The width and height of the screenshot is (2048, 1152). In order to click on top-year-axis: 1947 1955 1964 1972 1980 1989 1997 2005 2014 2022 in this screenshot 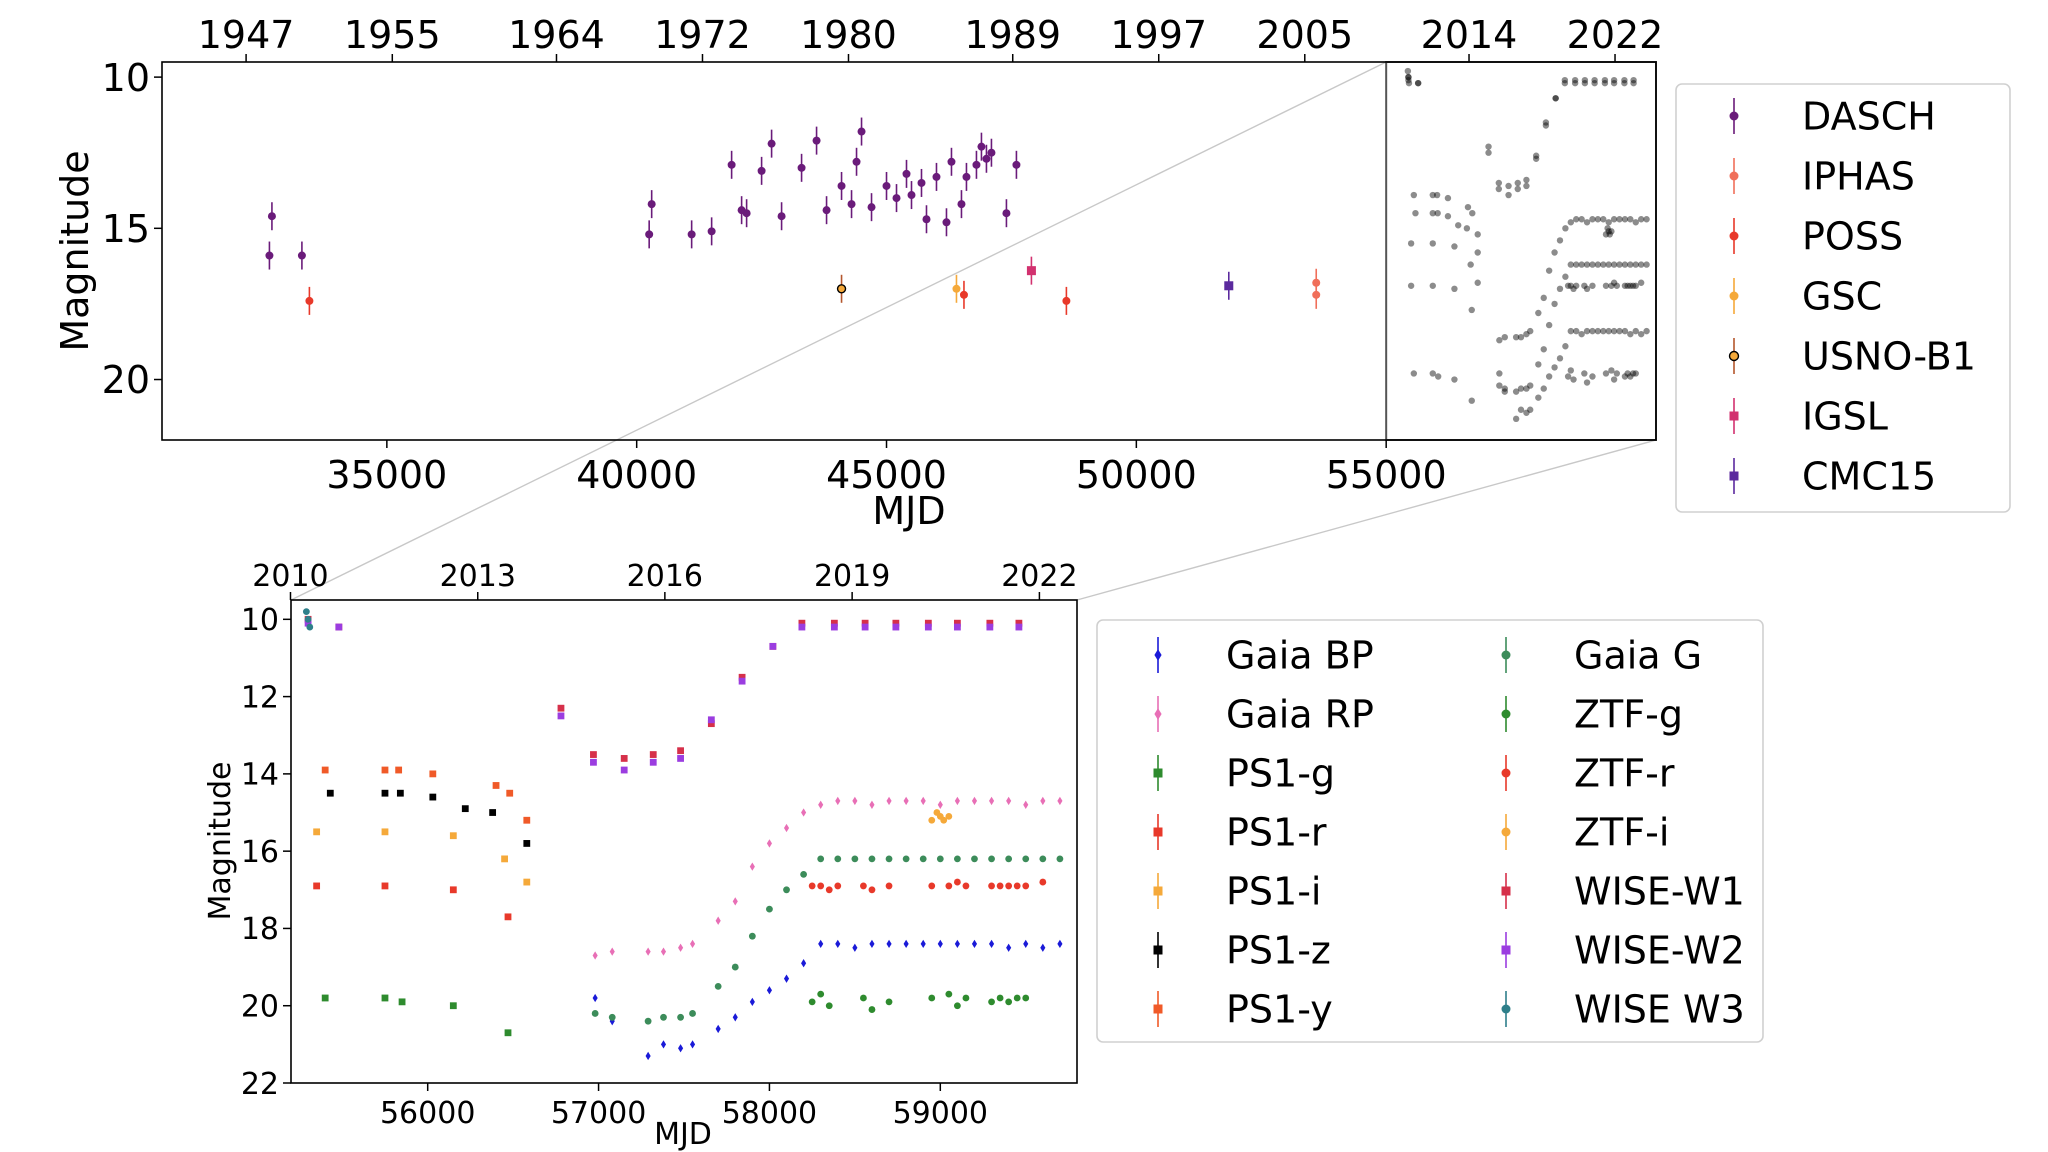, I will do `click(930, 37)`.